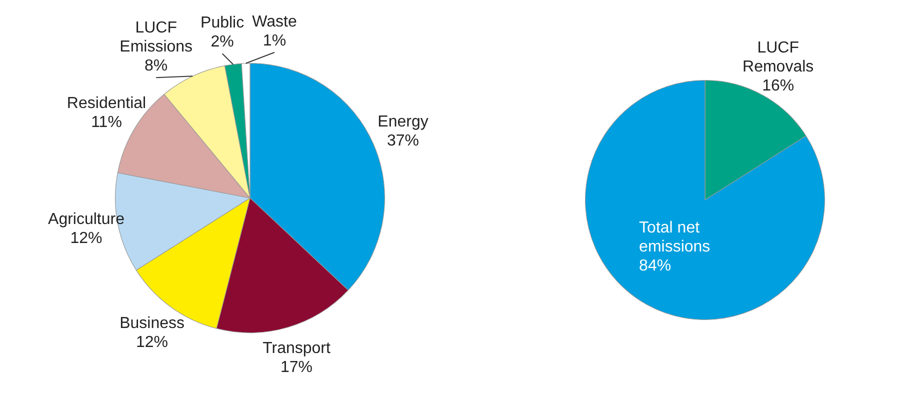 The width and height of the screenshot is (906, 396). I want to click on data-label: 11%, so click(106, 123).